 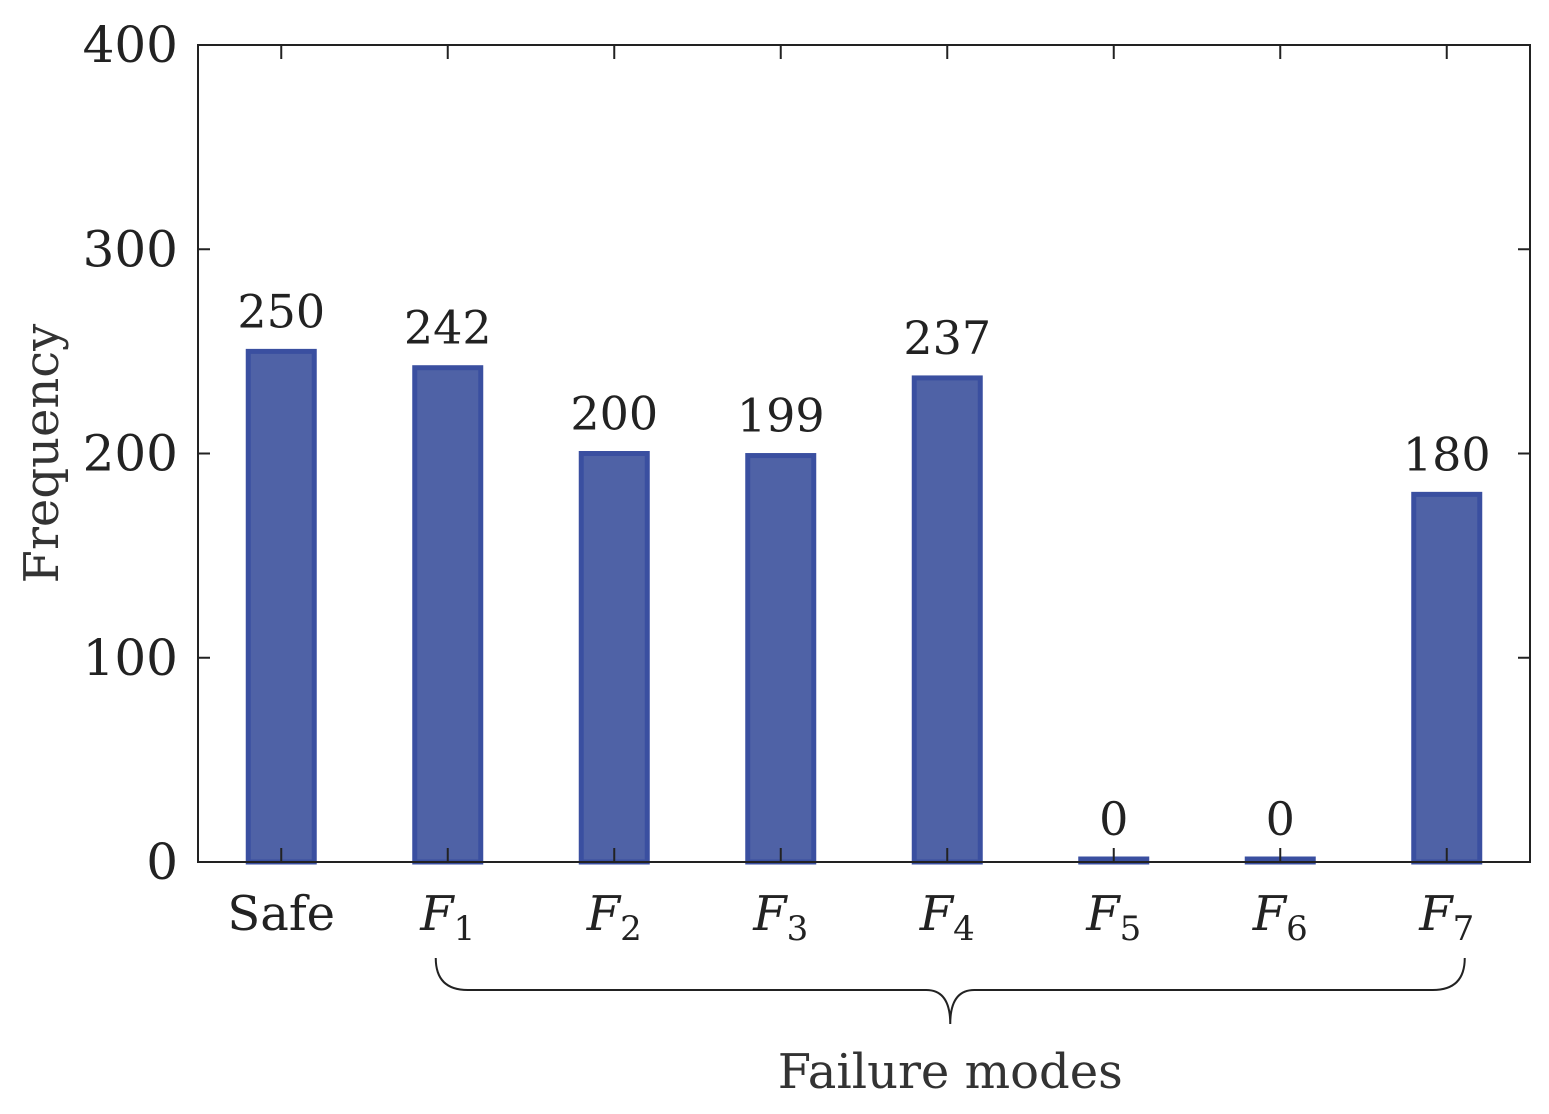 I want to click on bar-f2, so click(x=614, y=658).